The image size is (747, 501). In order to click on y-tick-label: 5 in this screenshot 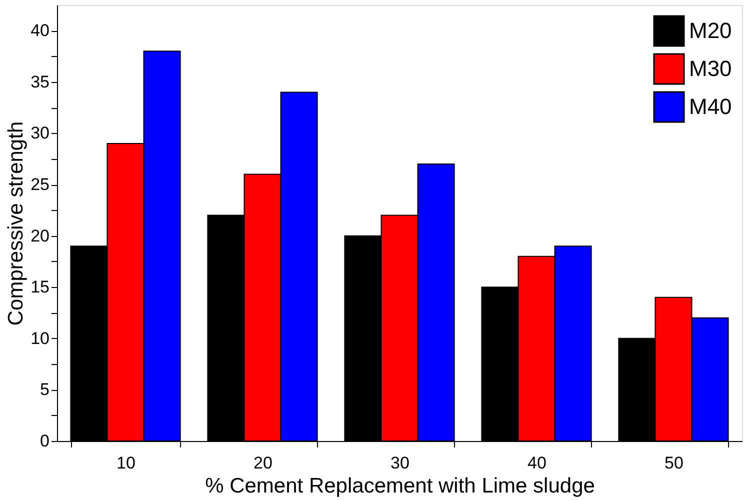, I will do `click(45, 390)`.